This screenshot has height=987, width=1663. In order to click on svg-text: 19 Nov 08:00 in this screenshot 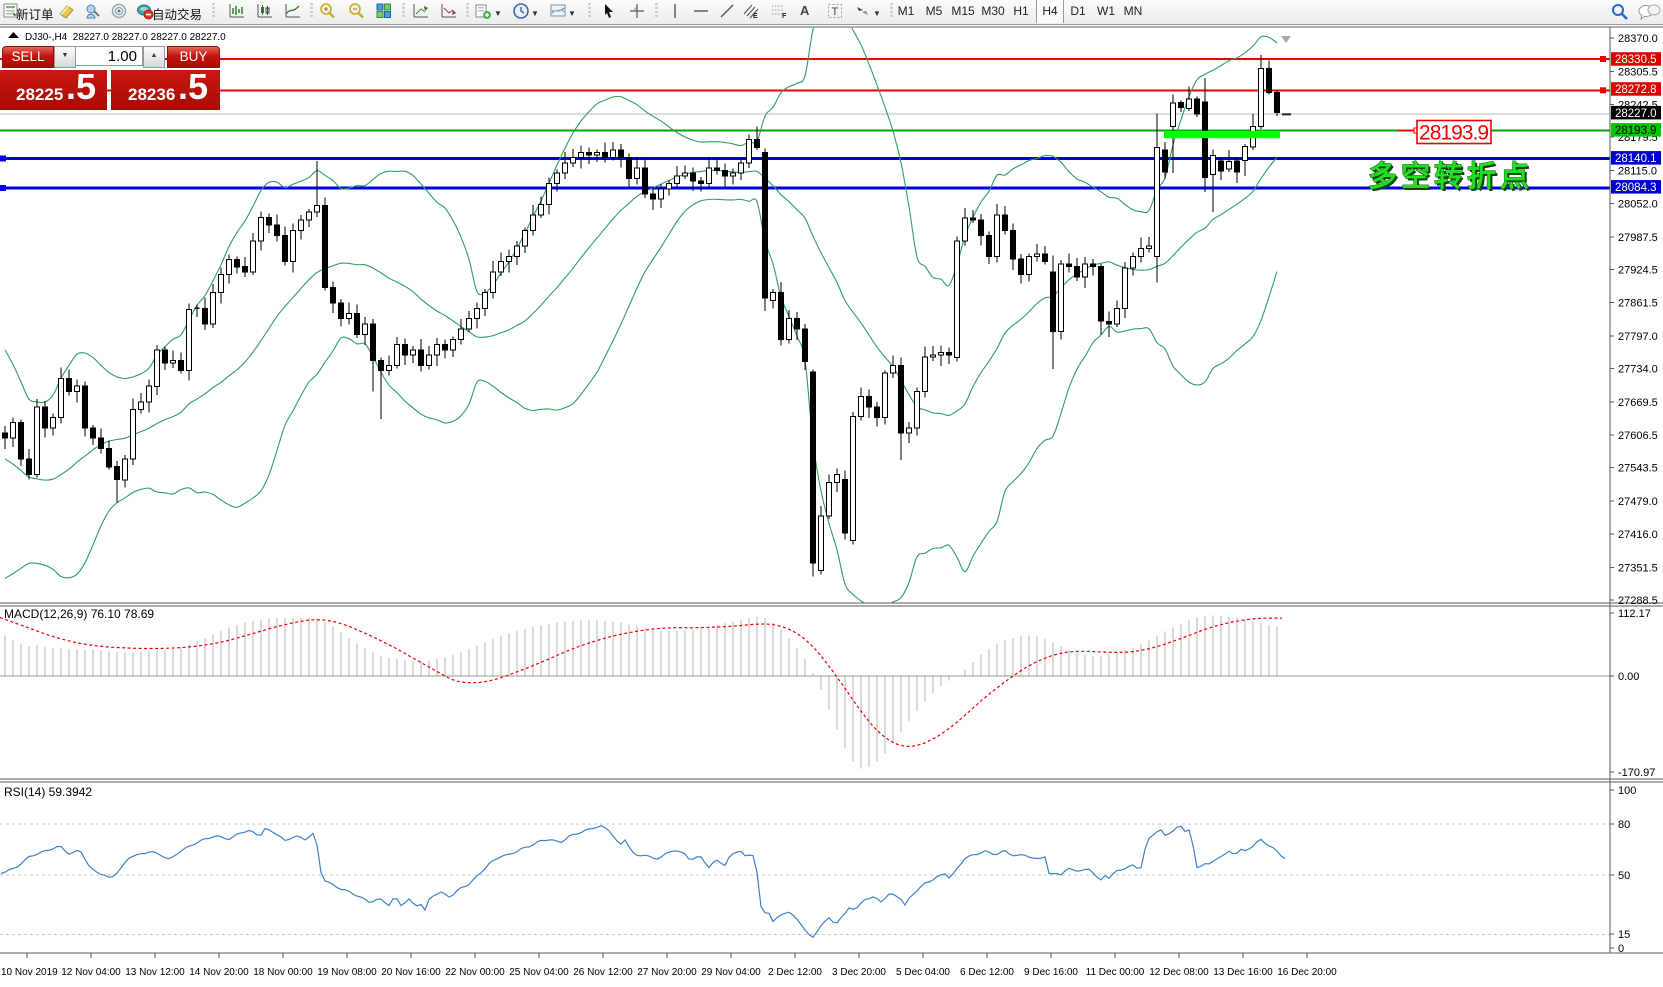, I will do `click(347, 972)`.